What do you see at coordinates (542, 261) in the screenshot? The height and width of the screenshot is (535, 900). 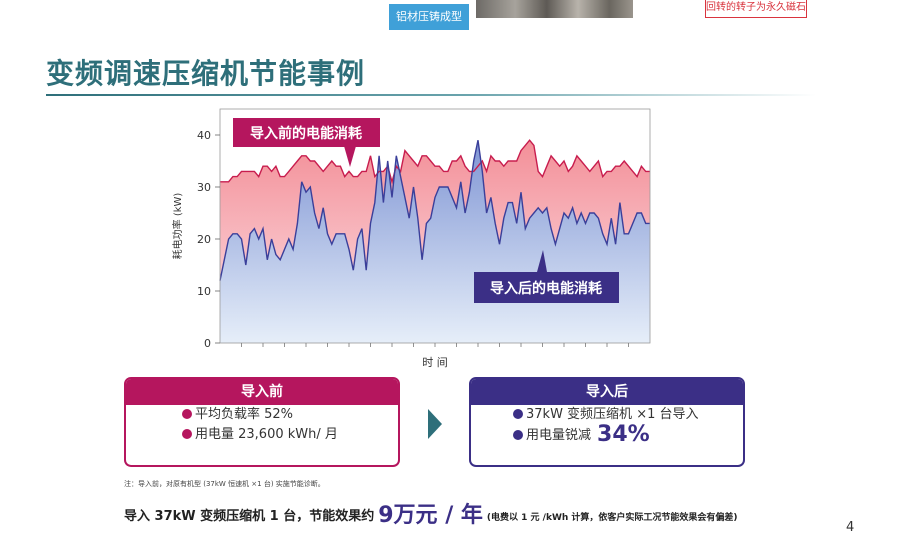 I see `after-callout-pointer` at bounding box center [542, 261].